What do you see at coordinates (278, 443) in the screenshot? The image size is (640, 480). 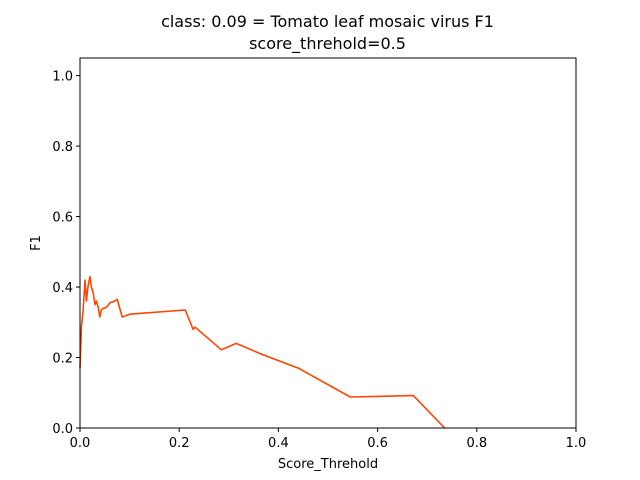 I see `x-tick-label: 0.4` at bounding box center [278, 443].